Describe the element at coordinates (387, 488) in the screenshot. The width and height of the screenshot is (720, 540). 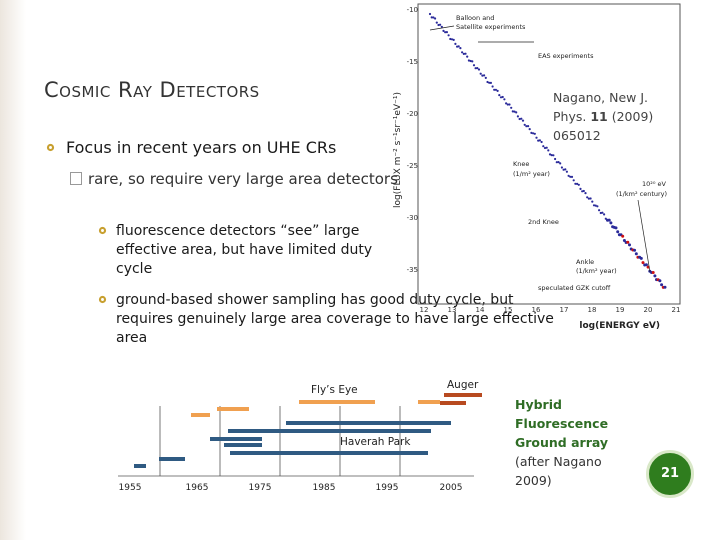
I see `year-label: 1995` at that location.